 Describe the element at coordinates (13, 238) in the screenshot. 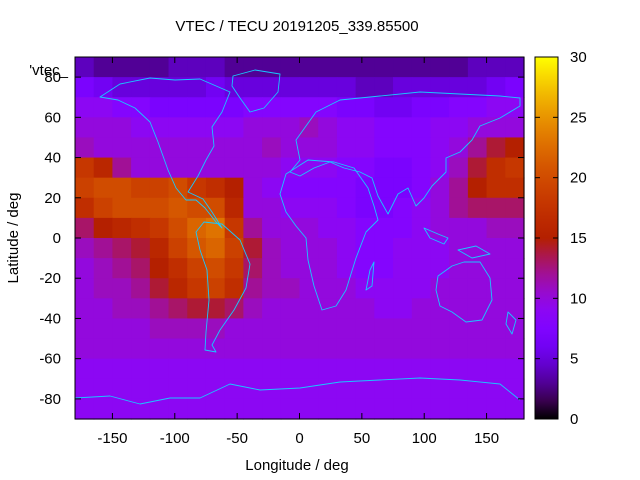

I see `y-axis-label: Latitude / deg` at that location.